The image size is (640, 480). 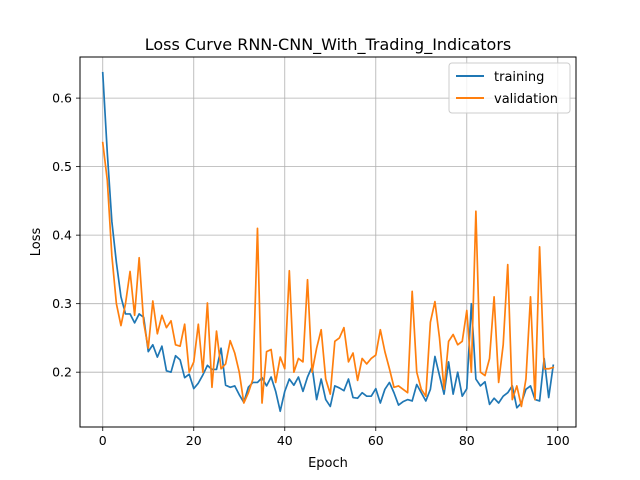 What do you see at coordinates (62, 372) in the screenshot?
I see `y-tick-label: 0.2` at bounding box center [62, 372].